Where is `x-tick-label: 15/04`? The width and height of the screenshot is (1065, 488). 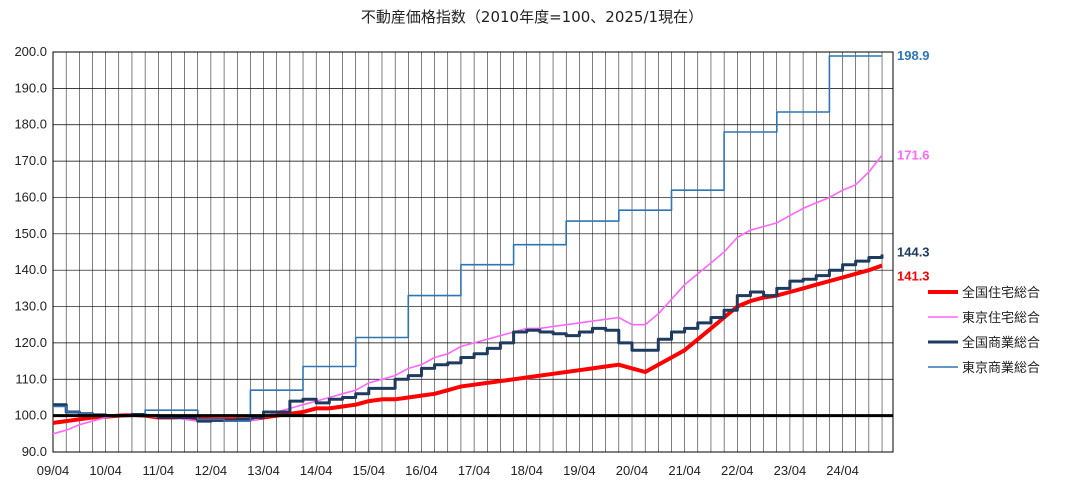 x-tick-label: 15/04 is located at coordinates (369, 470).